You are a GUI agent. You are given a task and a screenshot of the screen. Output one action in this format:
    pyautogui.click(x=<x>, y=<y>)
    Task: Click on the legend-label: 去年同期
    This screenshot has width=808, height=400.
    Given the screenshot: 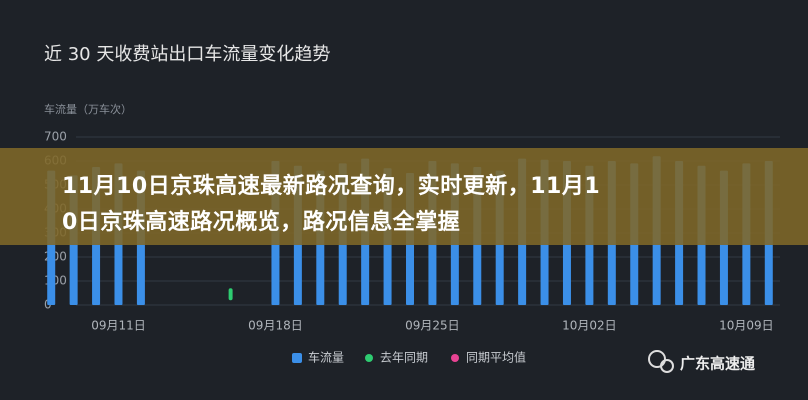 What is the action you would take?
    pyautogui.click(x=404, y=358)
    